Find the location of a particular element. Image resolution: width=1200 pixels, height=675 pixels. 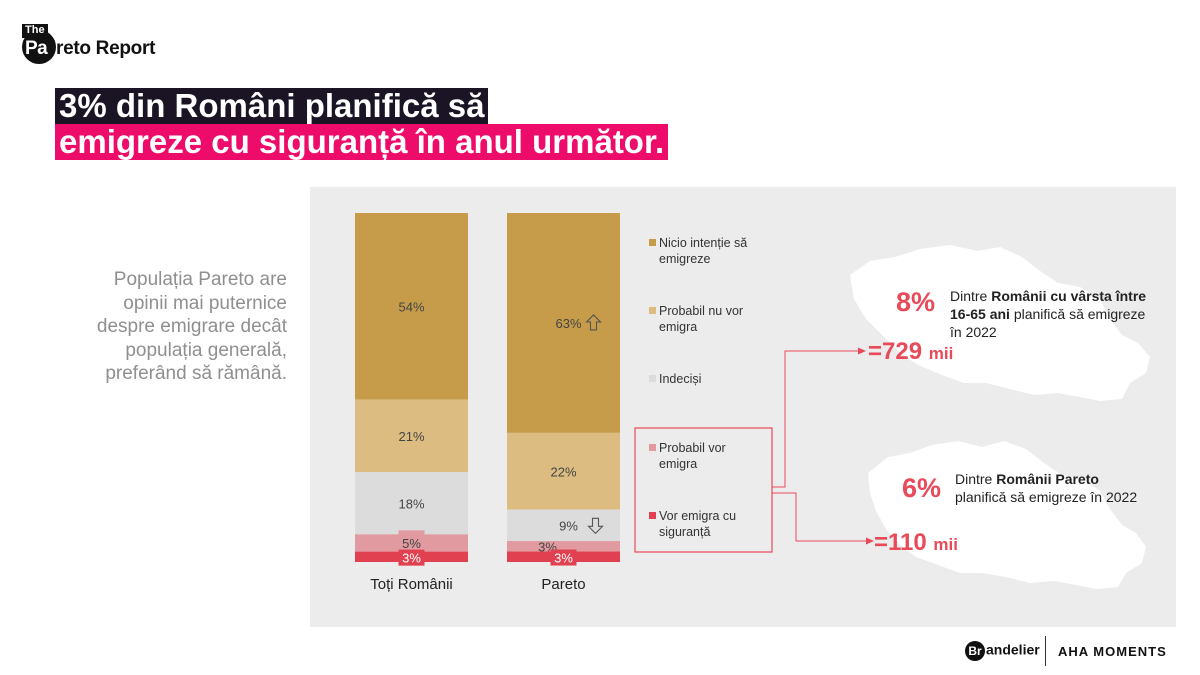

data-label-pareto-vor-emigra-cu-siguranta: 3% is located at coordinates (563, 558).